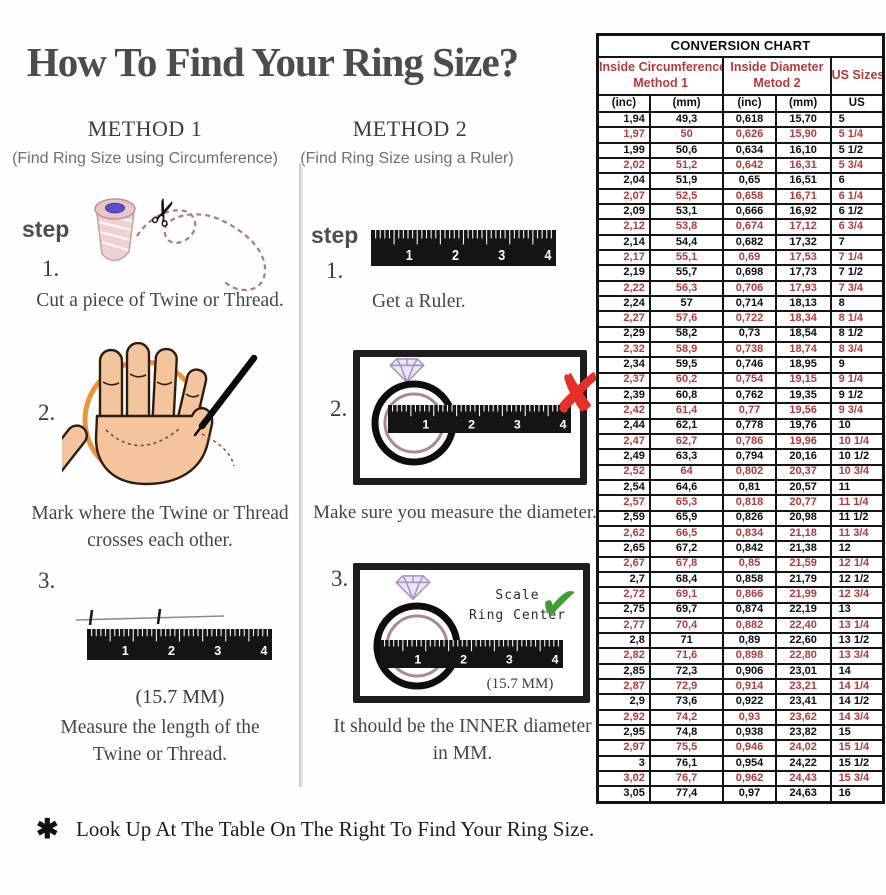  Describe the element at coordinates (740, 349) in the screenshot. I see `table-row: 2,32 58,9 0,738 18,74 8 3/4` at that location.